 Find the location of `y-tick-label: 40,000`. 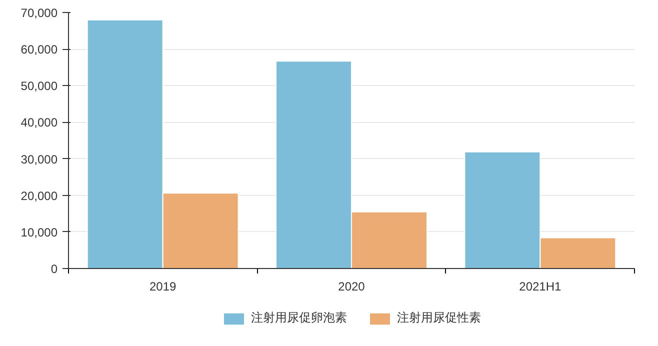

y-tick-label: 40,000 is located at coordinates (39, 123).